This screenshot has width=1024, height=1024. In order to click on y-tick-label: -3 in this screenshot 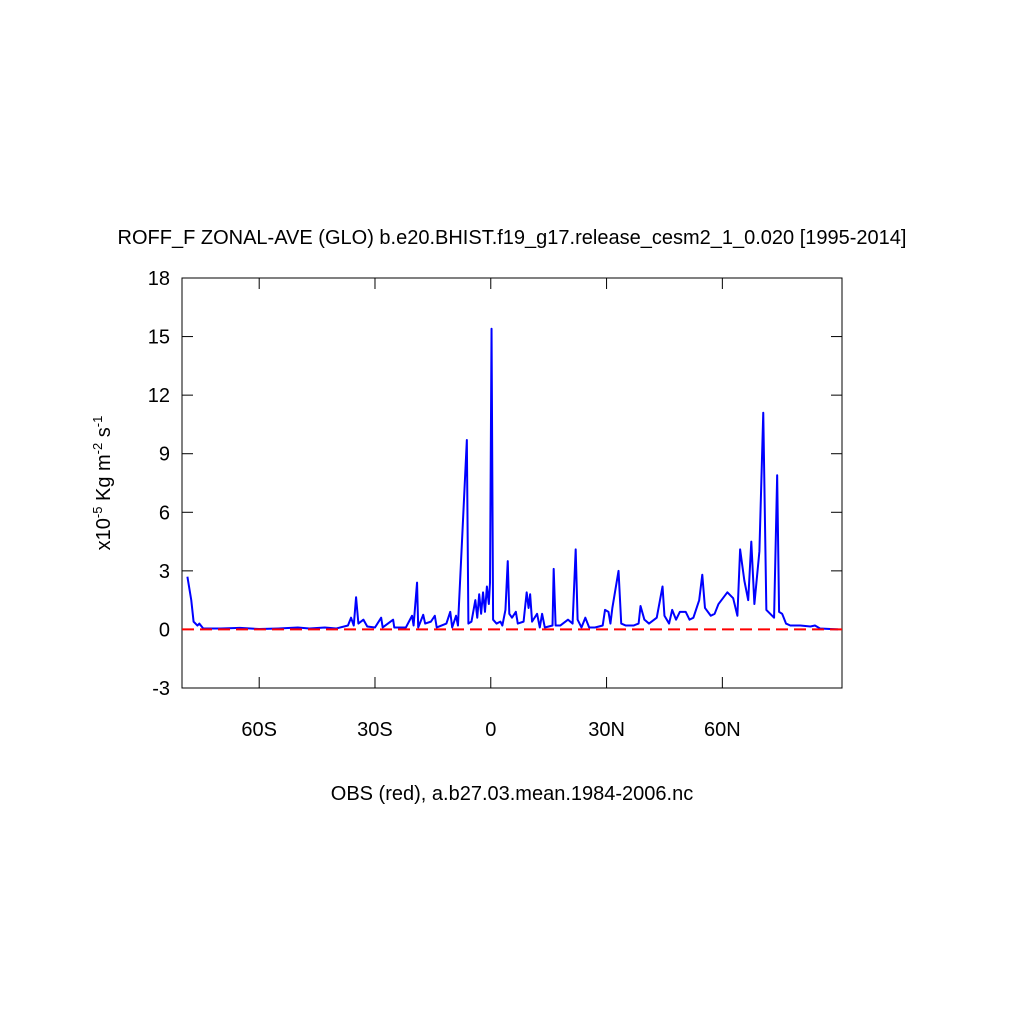, I will do `click(161, 689)`.